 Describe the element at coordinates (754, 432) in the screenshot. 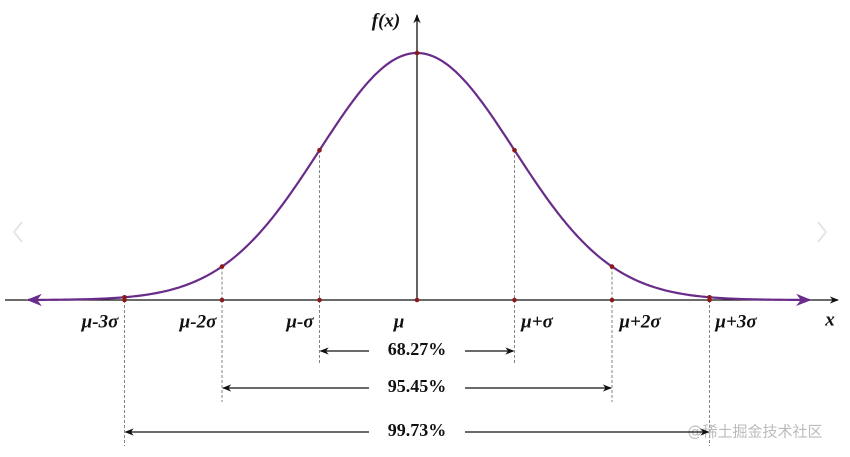

I see `watermark: @稀土掘金技术社区` at that location.